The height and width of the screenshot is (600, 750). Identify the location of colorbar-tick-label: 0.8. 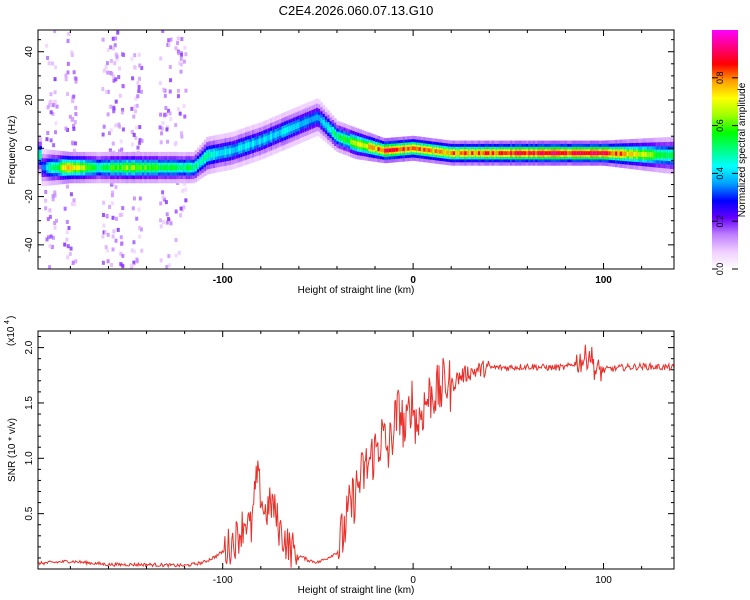
(720, 78).